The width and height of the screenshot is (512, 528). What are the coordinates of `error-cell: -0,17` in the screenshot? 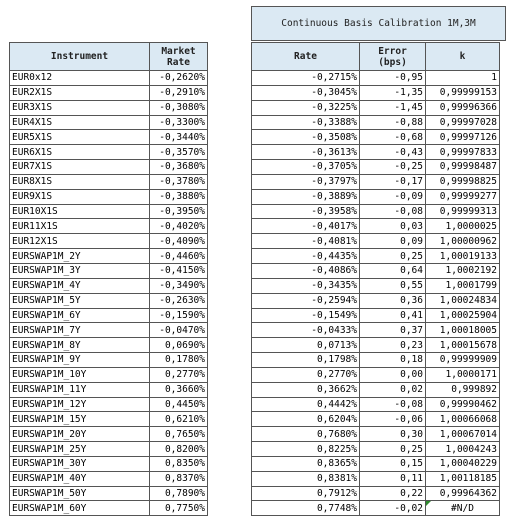 It's located at (392, 181).